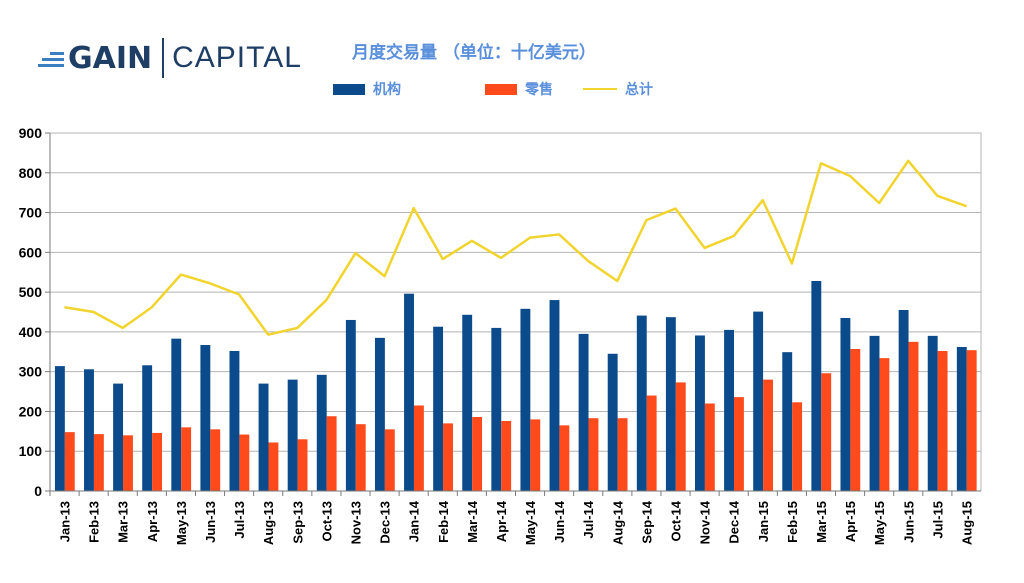  What do you see at coordinates (297, 522) in the screenshot?
I see `x-tick-label: Sep-13` at bounding box center [297, 522].